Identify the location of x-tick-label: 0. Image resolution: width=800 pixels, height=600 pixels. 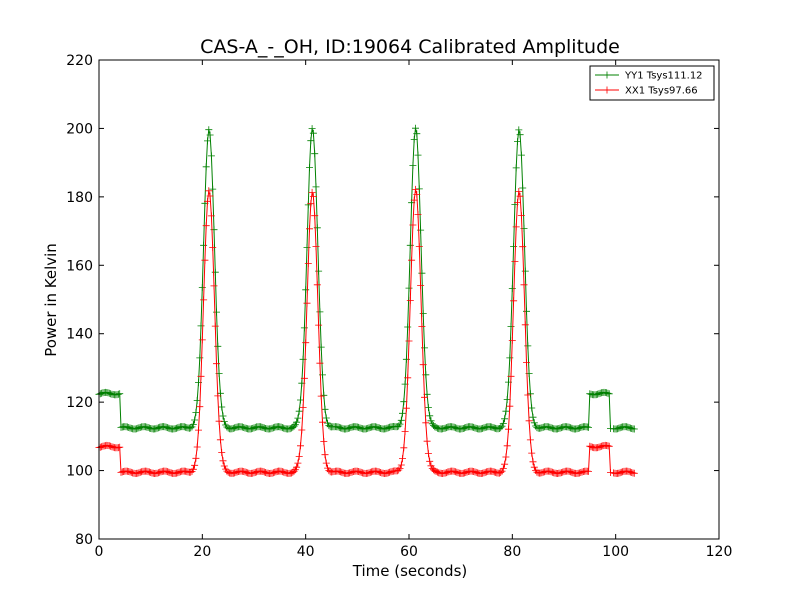
(99, 552).